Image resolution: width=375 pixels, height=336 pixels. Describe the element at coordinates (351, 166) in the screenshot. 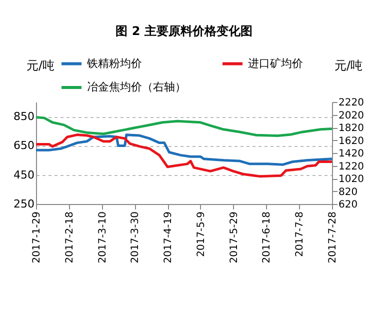

I see `y2-tick-label: 1220` at that location.